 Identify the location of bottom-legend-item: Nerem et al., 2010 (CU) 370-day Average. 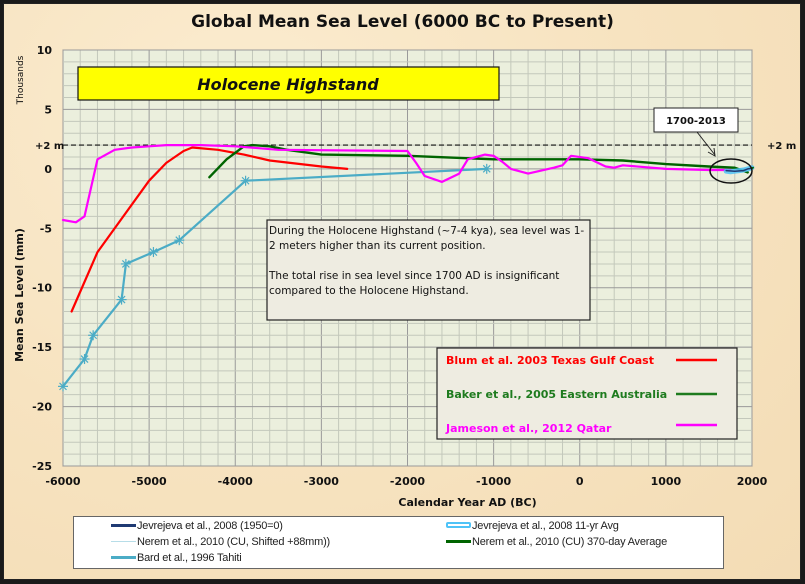
(556, 542).